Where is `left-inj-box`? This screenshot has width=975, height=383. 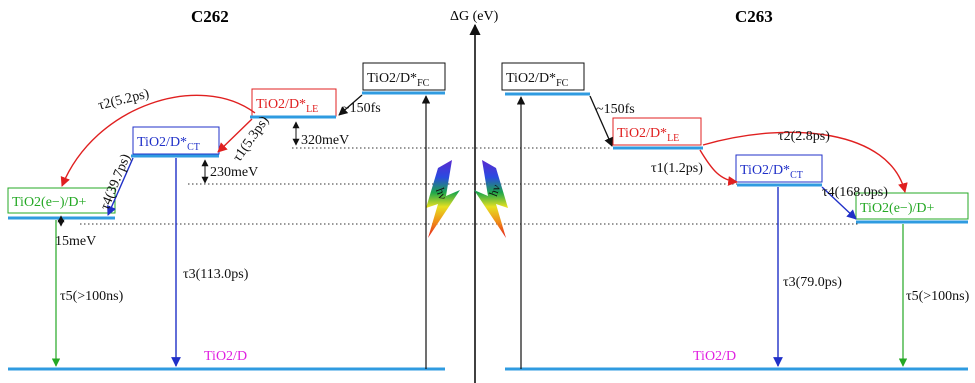 left-inj-box is located at coordinates (61, 200).